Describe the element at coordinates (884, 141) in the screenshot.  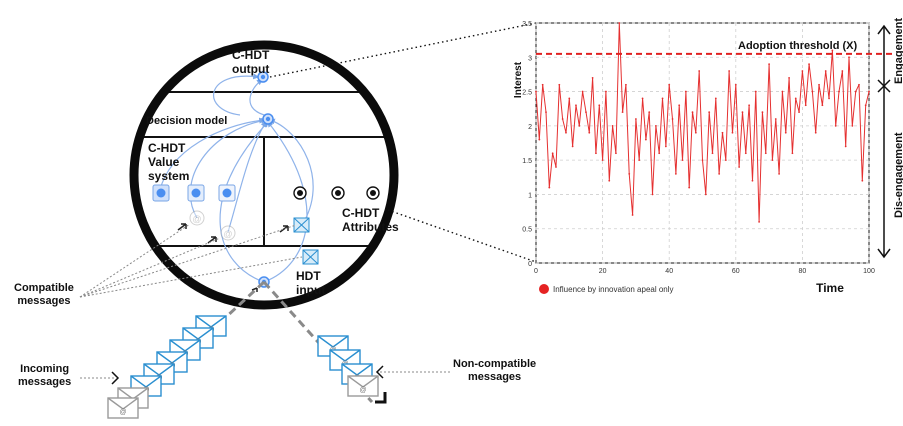
I see `engagement-bracket` at that location.